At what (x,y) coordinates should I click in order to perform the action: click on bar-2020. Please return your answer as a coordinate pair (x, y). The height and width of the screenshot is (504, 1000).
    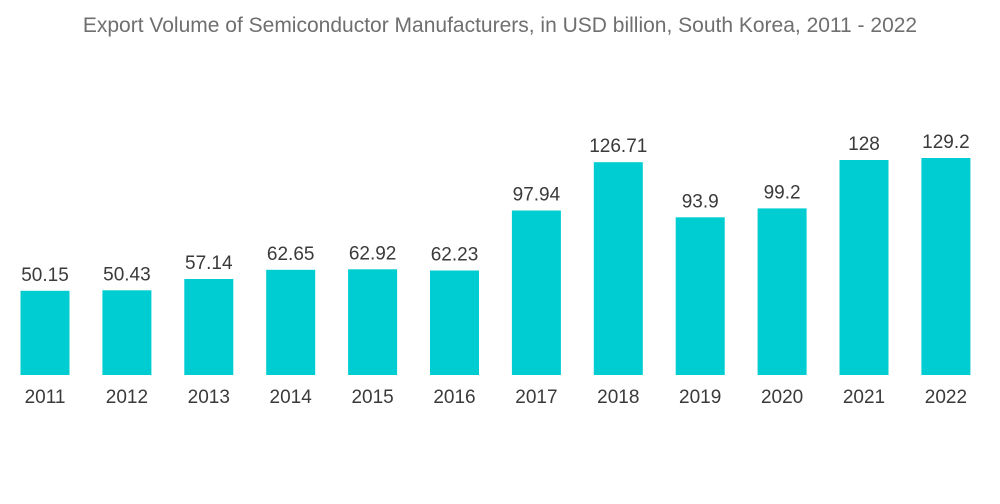
    Looking at the image, I should click on (782, 291).